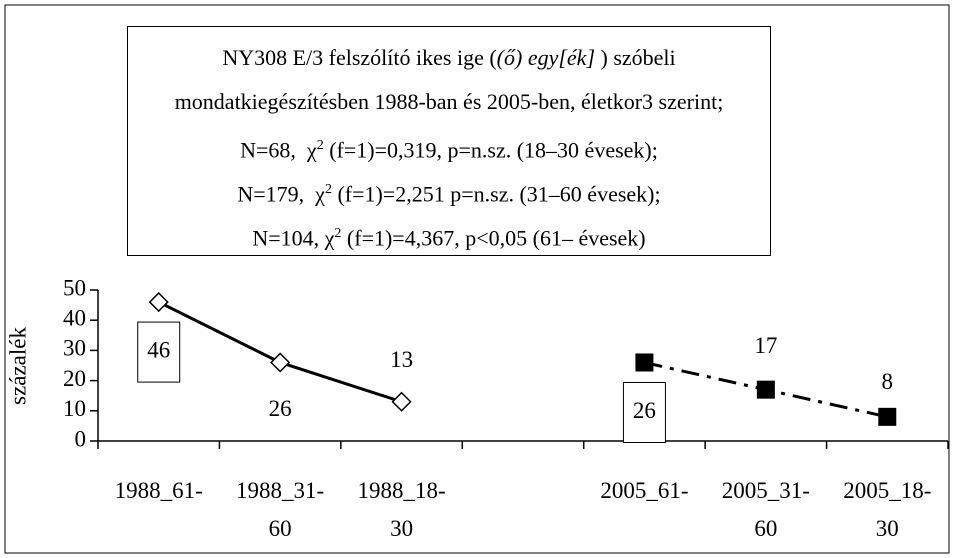 The width and height of the screenshot is (953, 558). I want to click on x-tick-label: 1988_61-, so click(158, 490).